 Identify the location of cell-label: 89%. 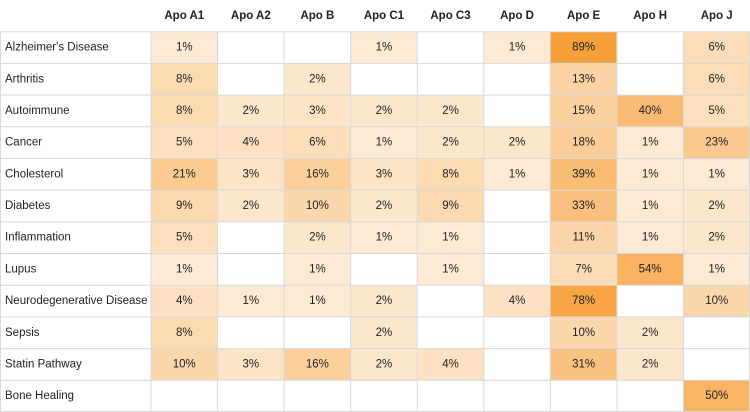
(583, 48).